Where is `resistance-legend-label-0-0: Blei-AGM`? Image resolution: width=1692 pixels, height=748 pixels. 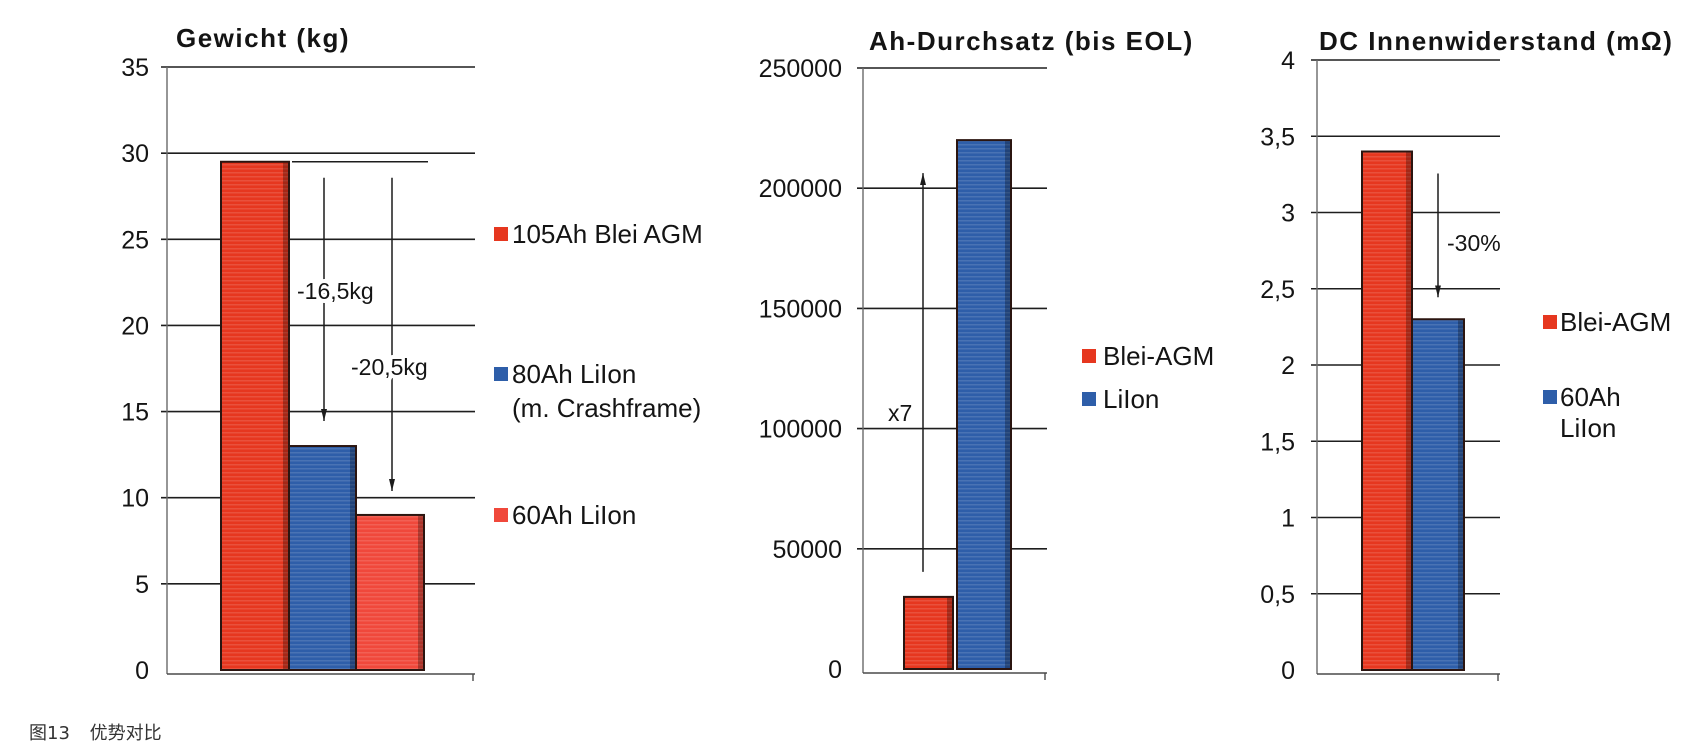
resistance-legend-label-0-0: Blei-AGM is located at coordinates (1615, 322).